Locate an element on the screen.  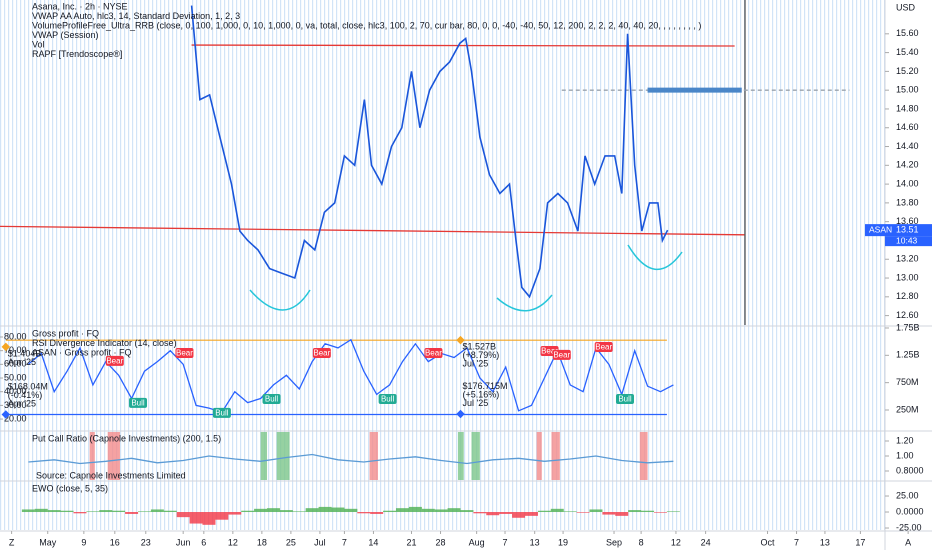
y-tick-label: 30.00 is located at coordinates (15, 405).